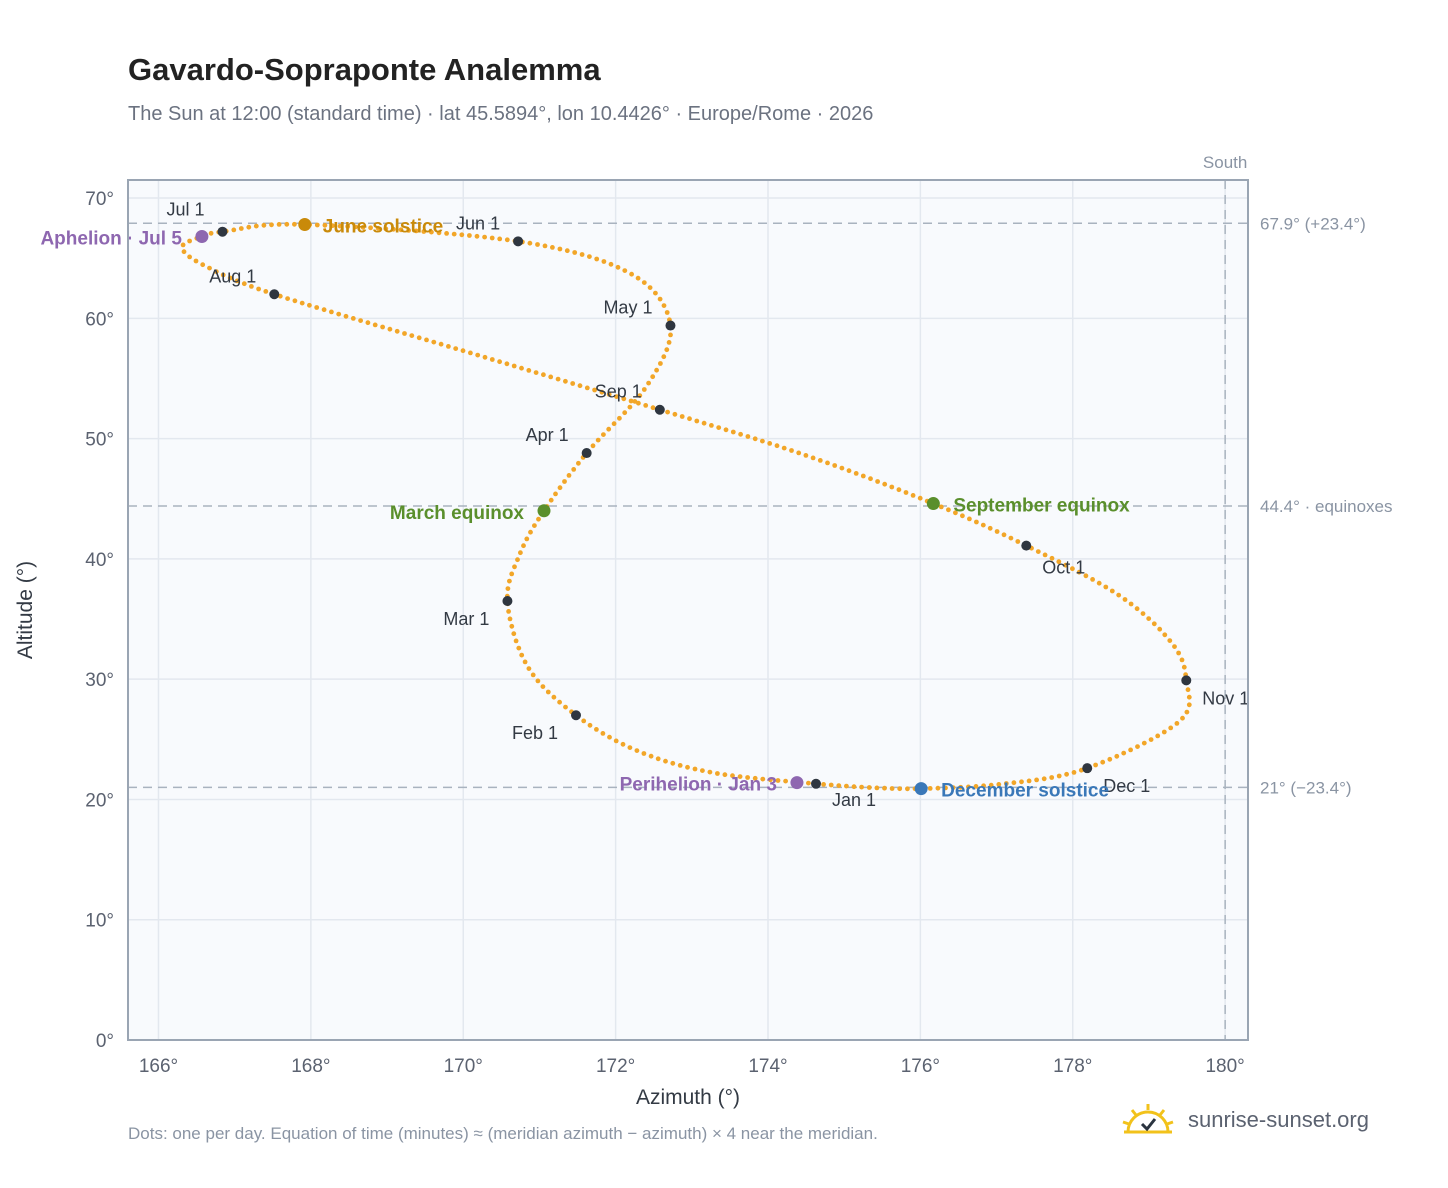 The height and width of the screenshot is (1188, 1448). I want to click on x-tick-label: 176°, so click(920, 1066).